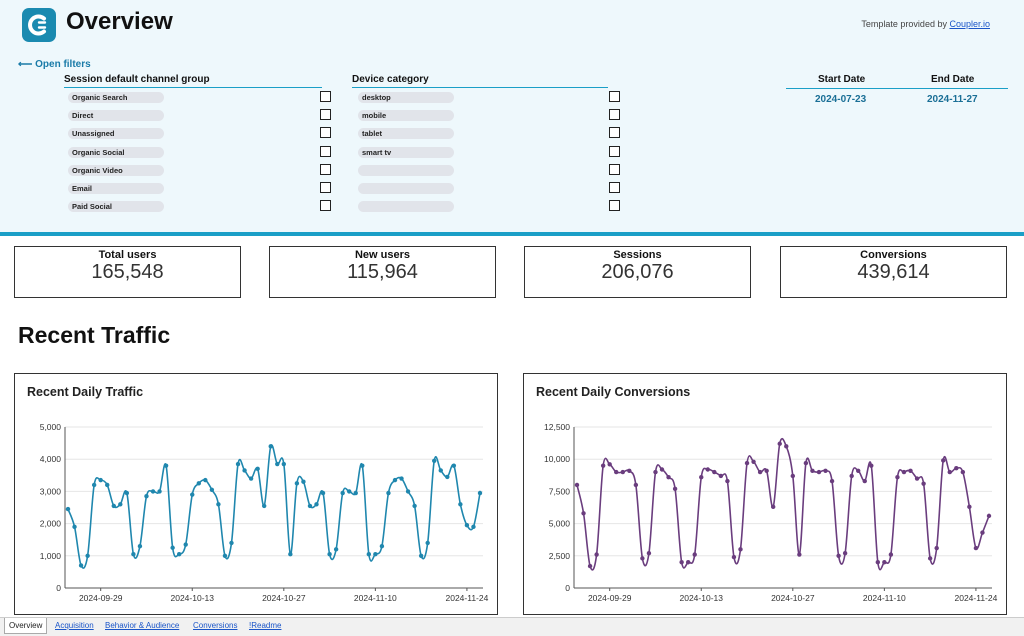 The width and height of the screenshot is (1024, 636). What do you see at coordinates (841, 99) in the screenshot?
I see `start-date-input: 2024-07-23` at bounding box center [841, 99].